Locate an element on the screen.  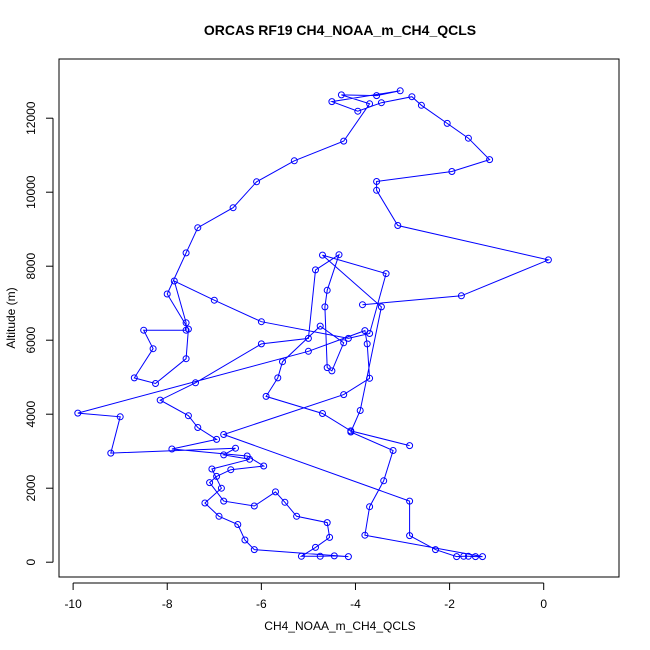
x-tick-label: -10 is located at coordinates (73, 604).